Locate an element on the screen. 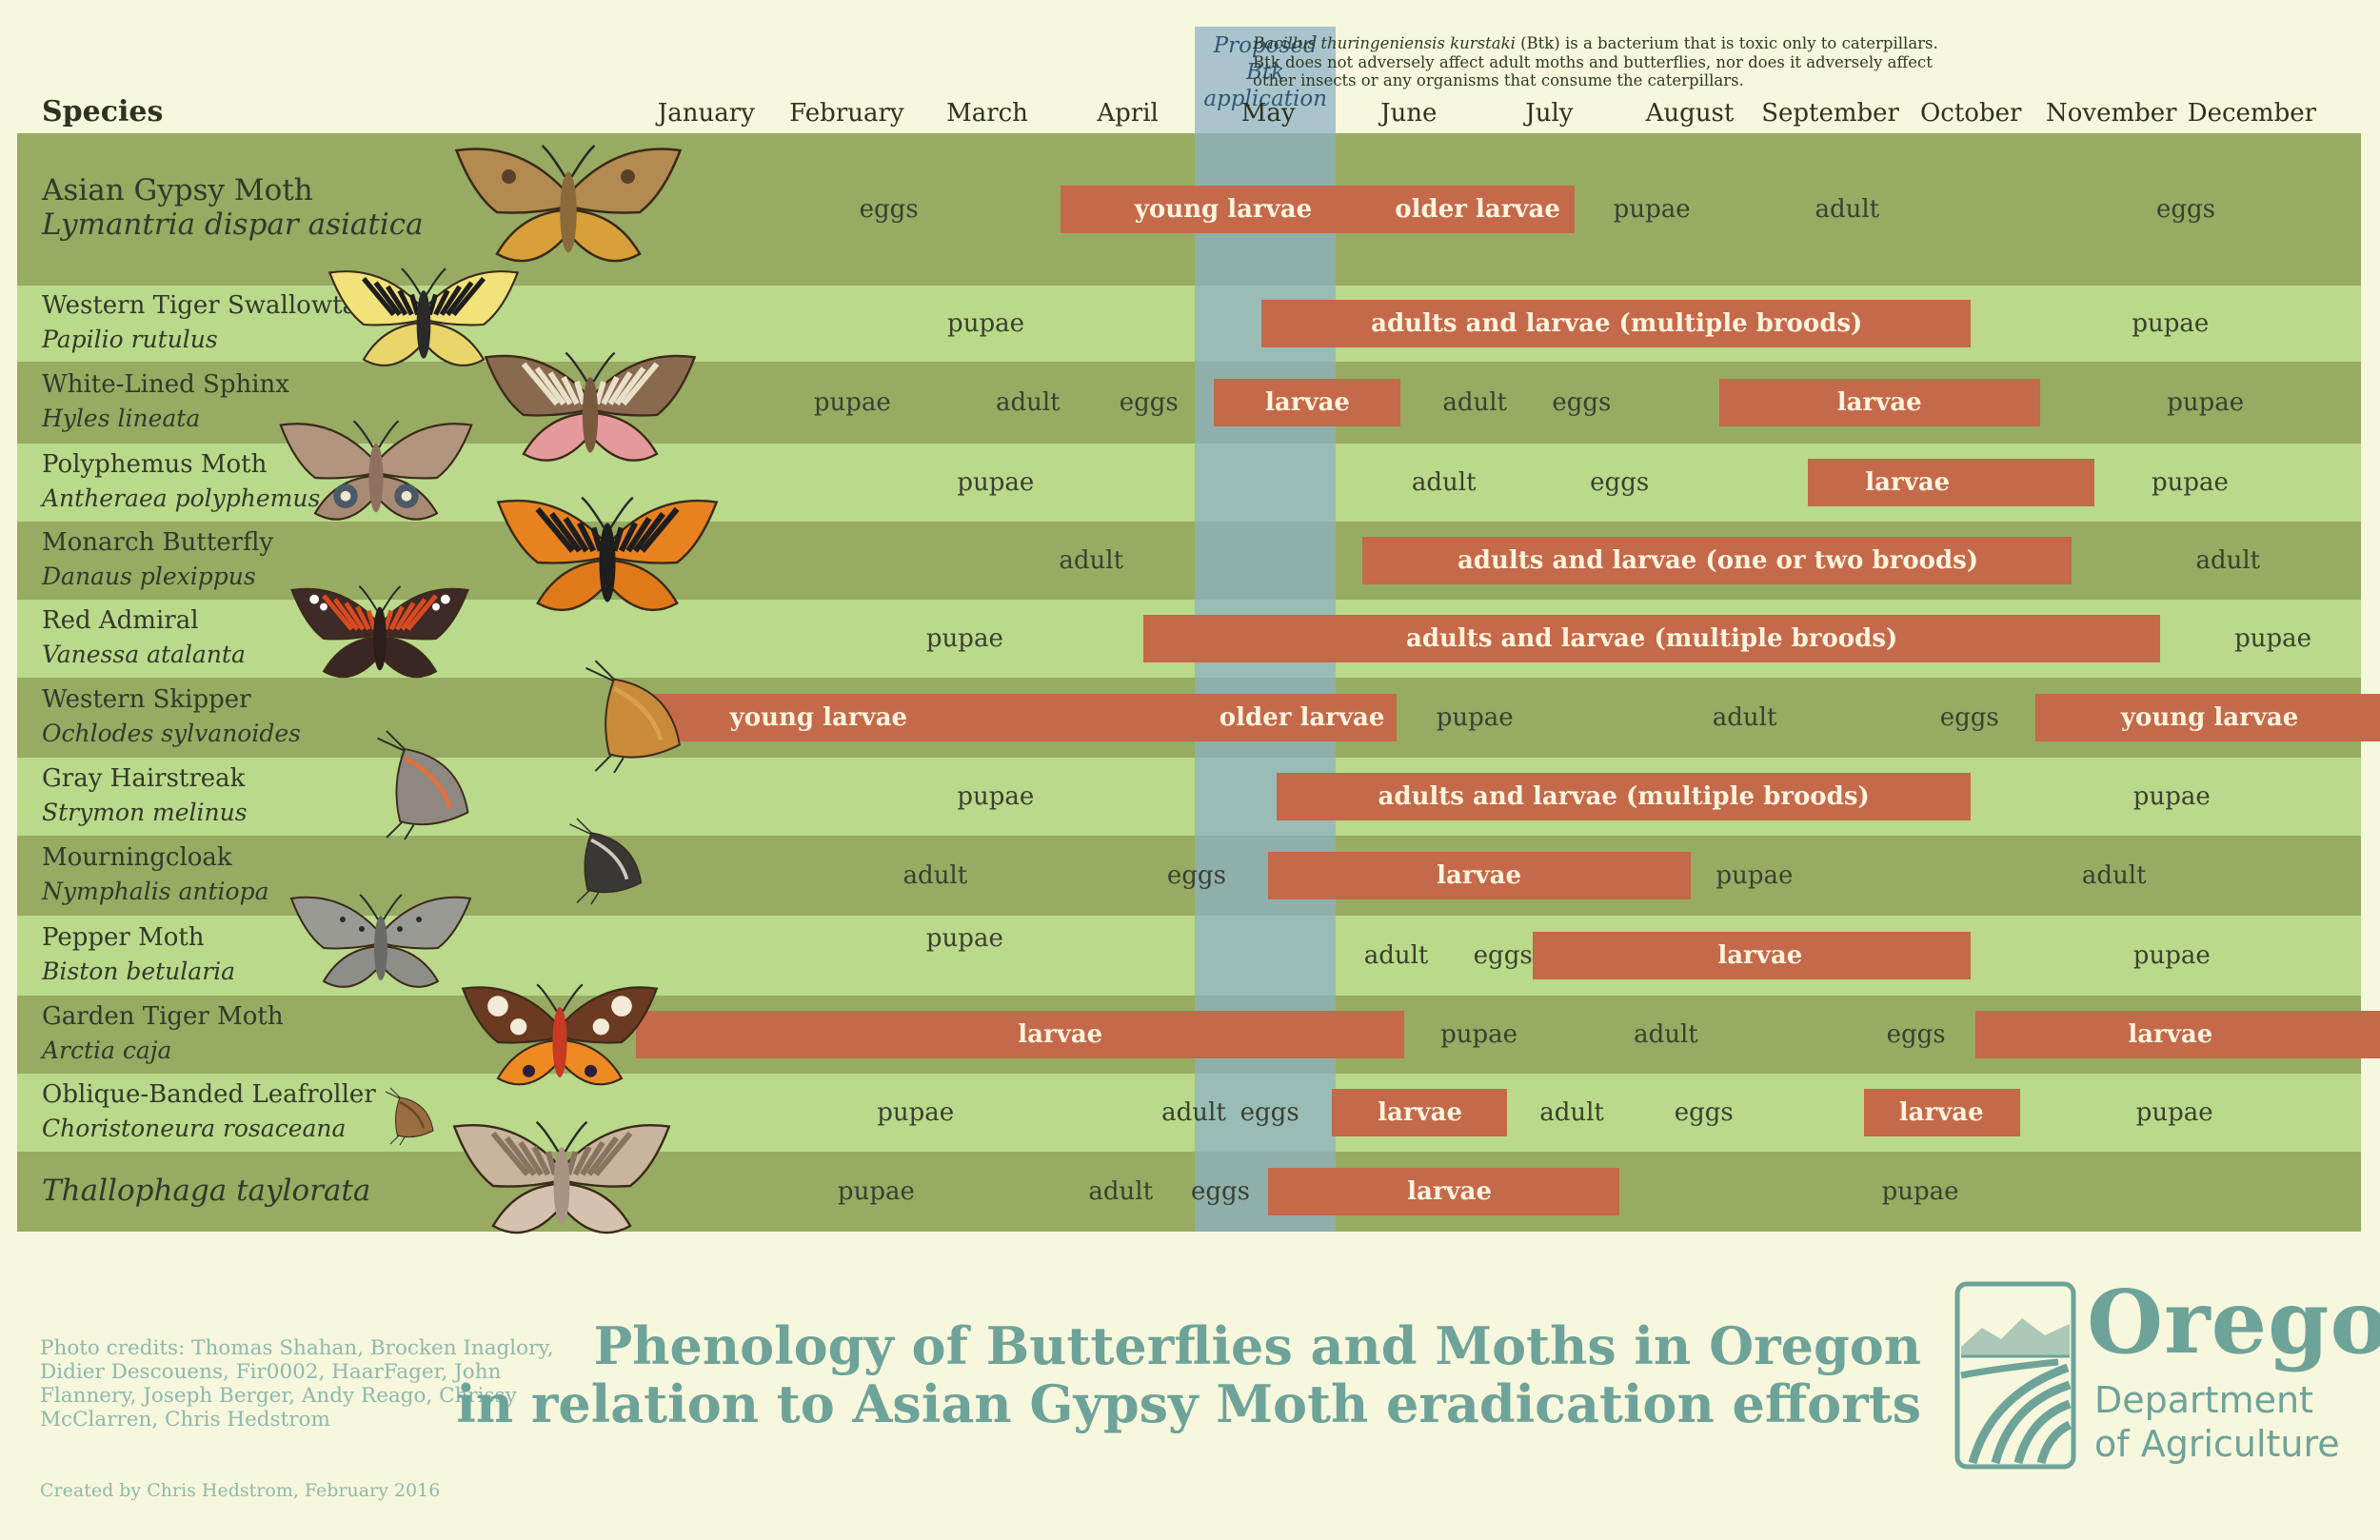  species-common-name: Western Skipper is located at coordinates (146, 699).